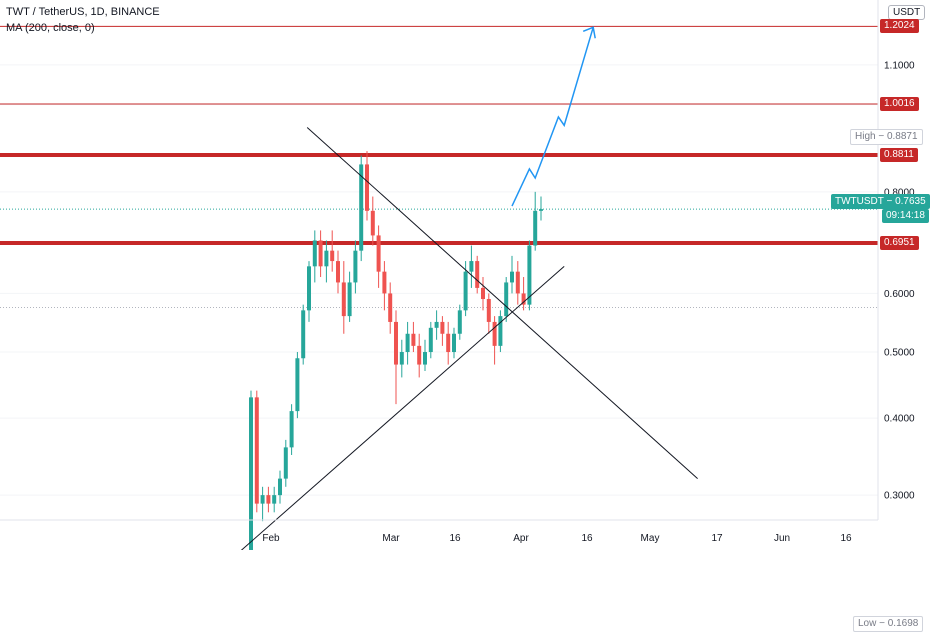 The height and width of the screenshot is (632, 932). I want to click on x-tick-label: Apr, so click(521, 538).